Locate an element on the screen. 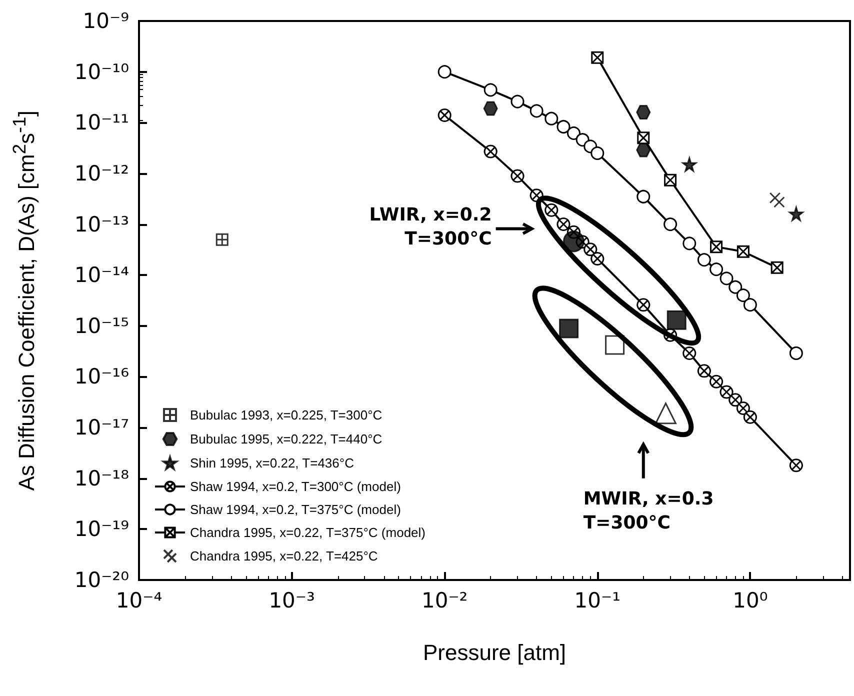  legend-label: Shin 1995, x=0.22, T=436°C is located at coordinates (272, 463).